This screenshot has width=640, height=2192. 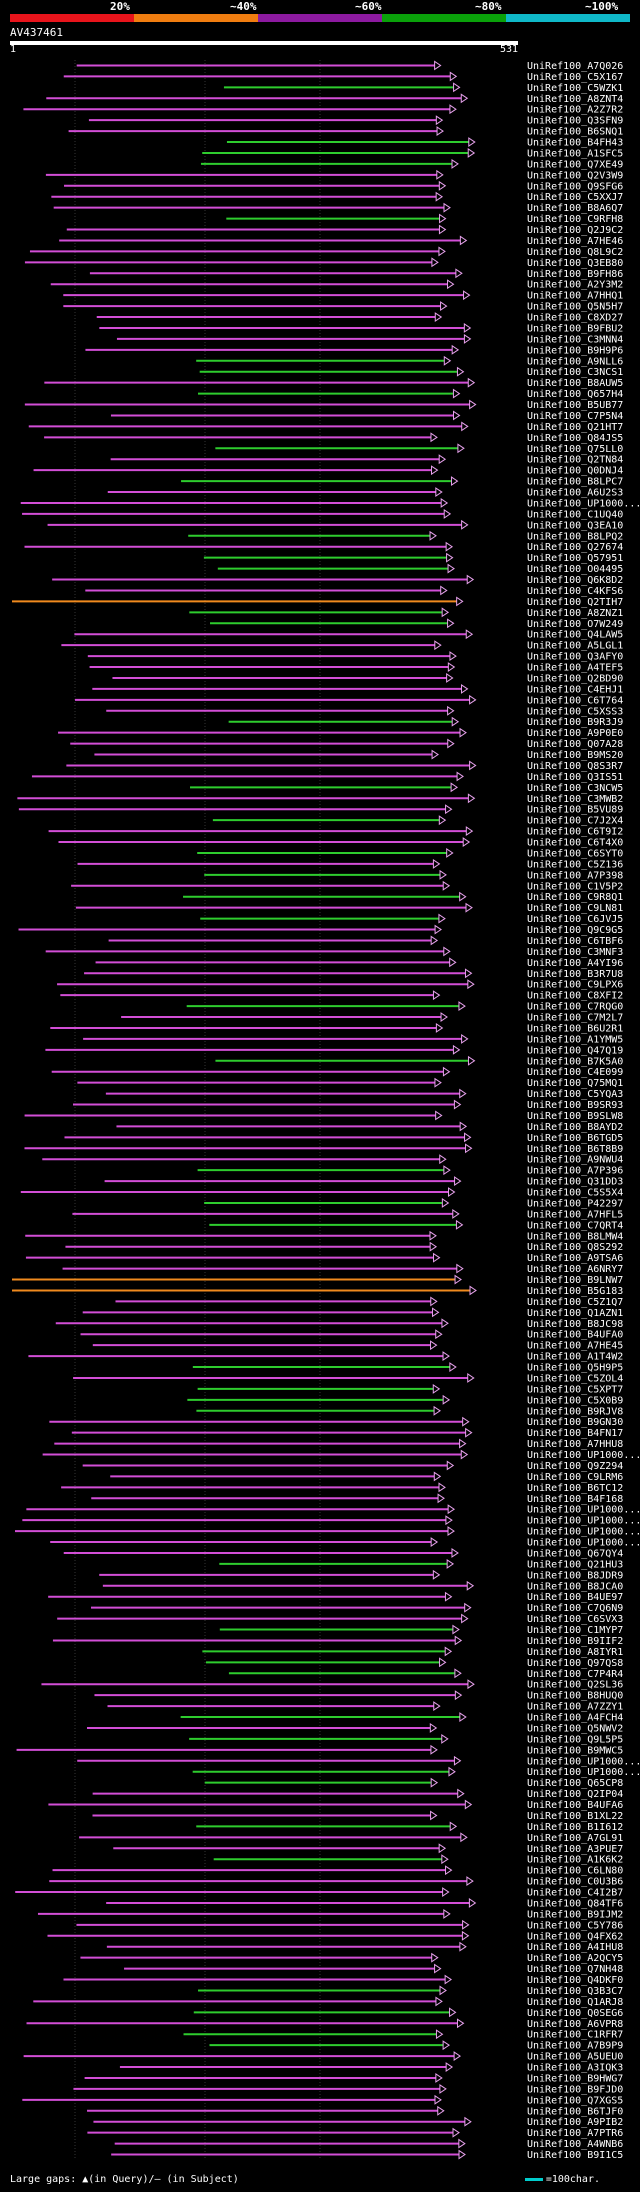 I want to click on hit-label: UniRef100_A7P398, so click(x=575, y=875).